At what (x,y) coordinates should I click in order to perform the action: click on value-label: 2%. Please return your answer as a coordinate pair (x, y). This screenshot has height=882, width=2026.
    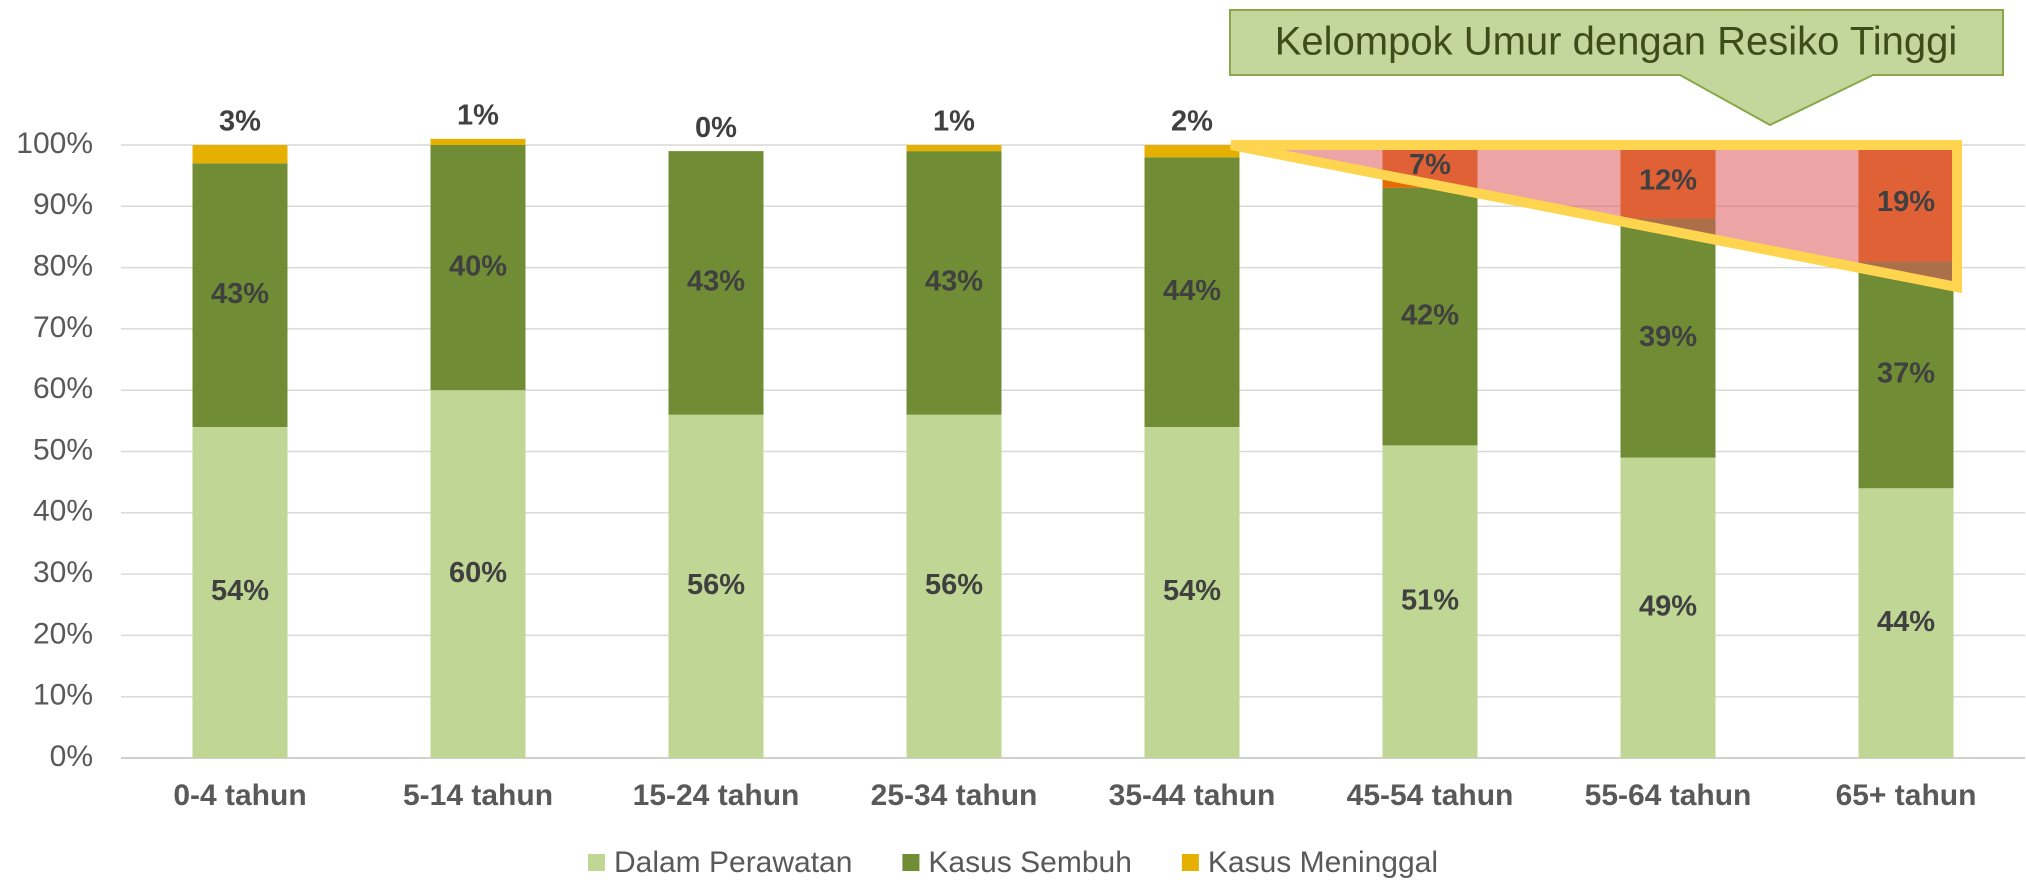
    Looking at the image, I should click on (1192, 122).